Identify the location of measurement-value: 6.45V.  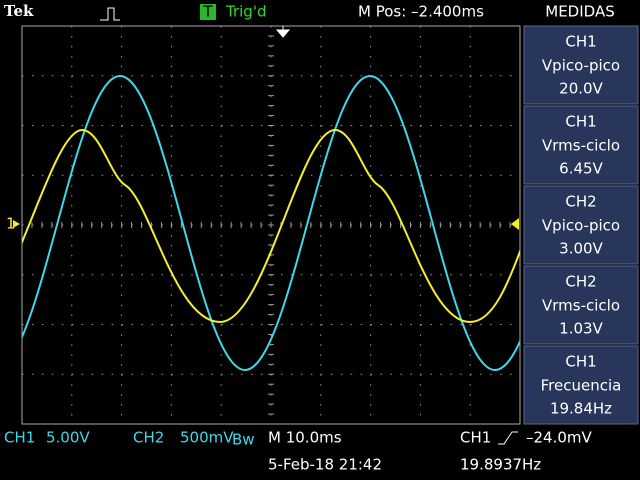
(581, 169).